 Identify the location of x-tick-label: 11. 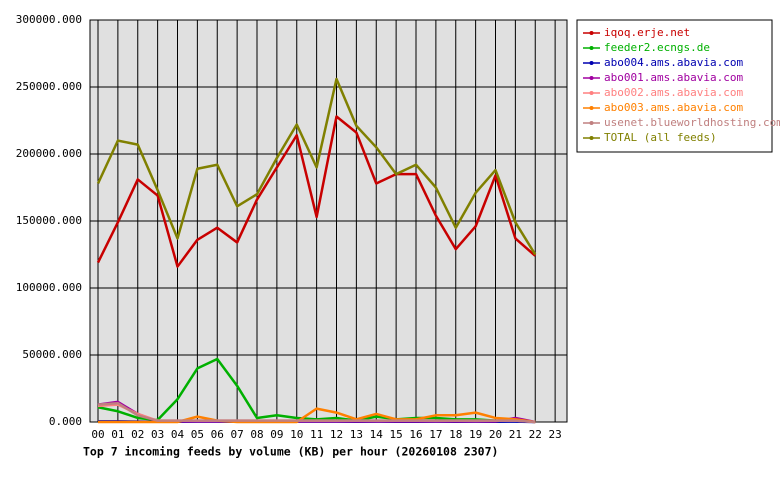
(316, 434).